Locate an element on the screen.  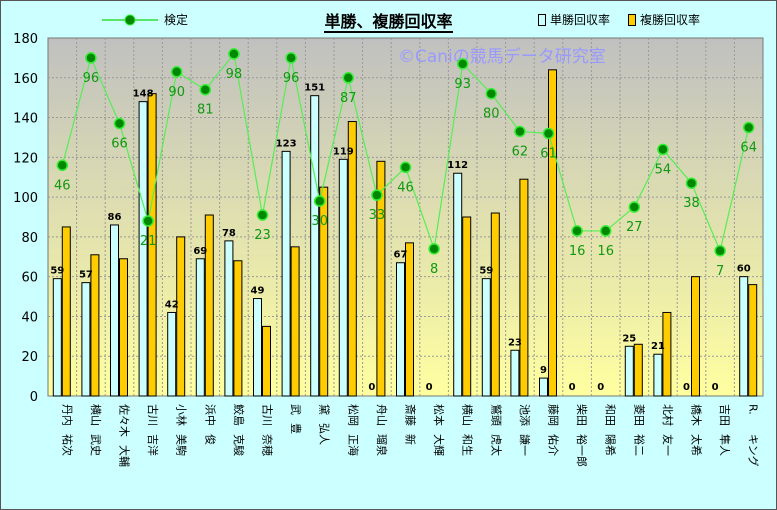
x-tick-text: 横山 is located at coordinates (96, 415).